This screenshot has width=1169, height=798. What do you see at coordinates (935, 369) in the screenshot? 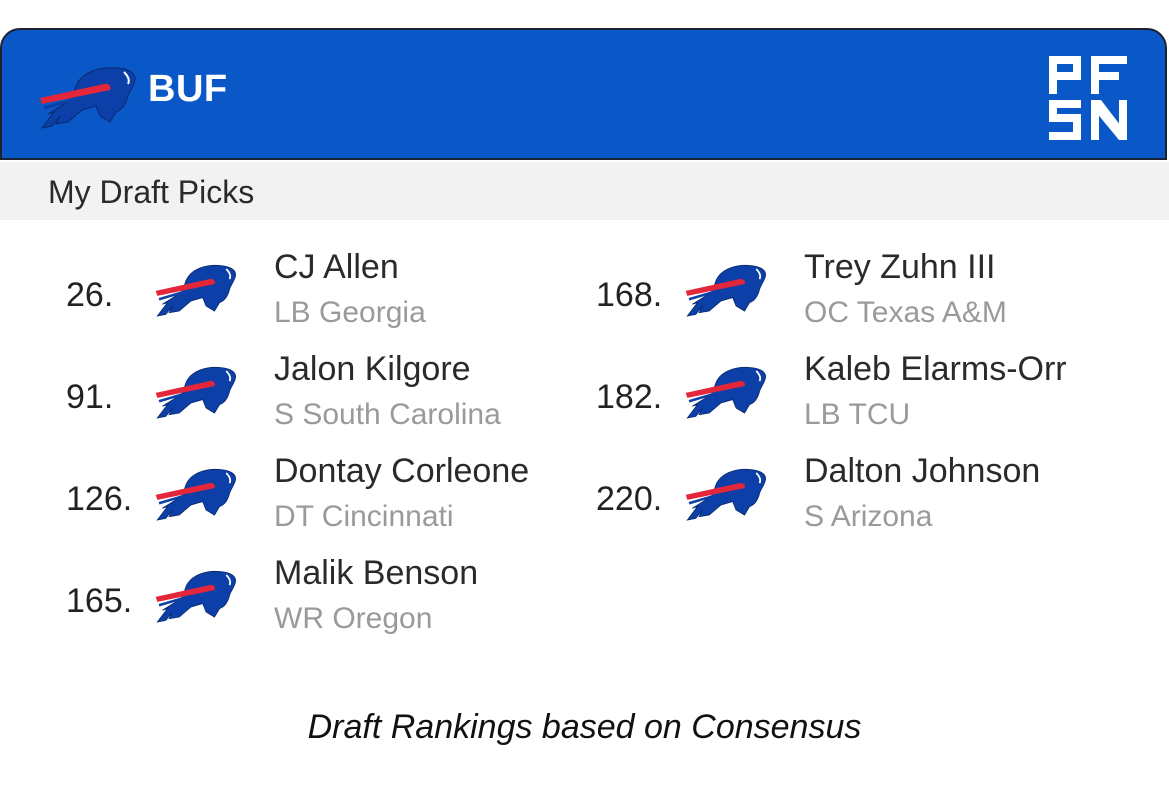
I see `player-name: Kaleb Elarms-Orr` at bounding box center [935, 369].